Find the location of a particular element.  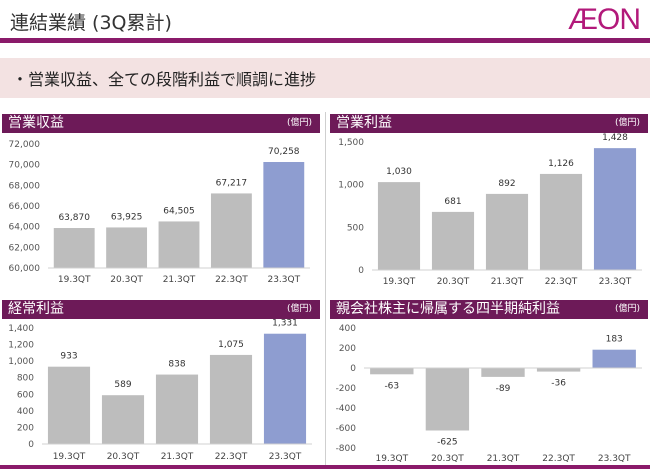

y-tick-label: 1,200 is located at coordinates (21, 346).